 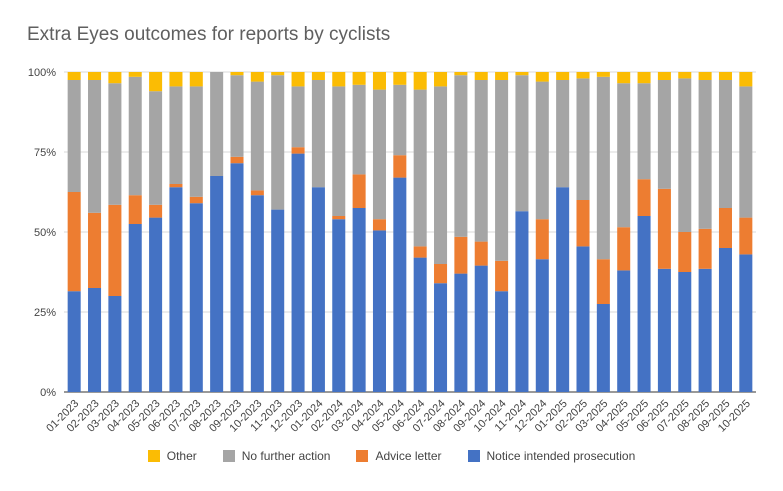 I want to click on bar-segment-notice-intended-prosecution-02-2023, so click(x=95, y=340).